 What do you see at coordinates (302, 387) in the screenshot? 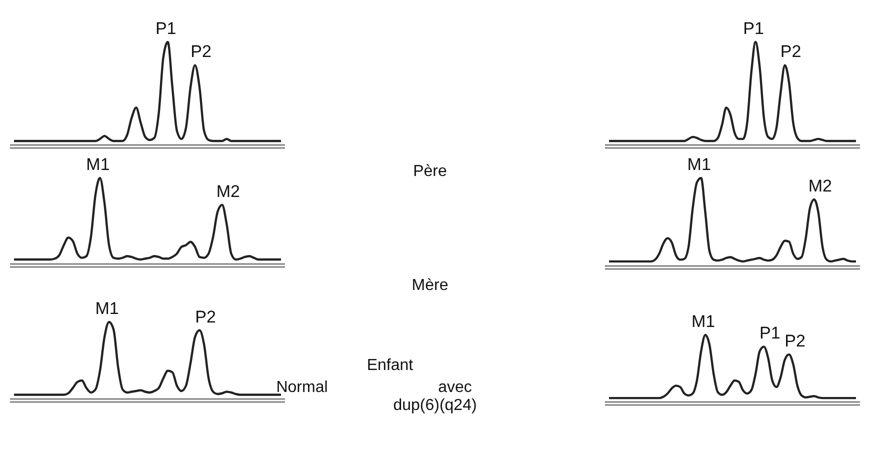
I see `annotation: Normal` at bounding box center [302, 387].